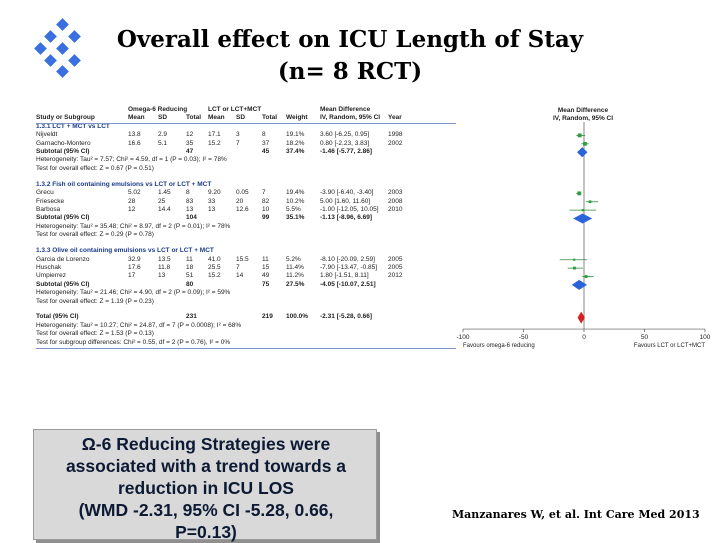  I want to click on study-ci: 1.80 [-1.51, 8.11], so click(344, 276).